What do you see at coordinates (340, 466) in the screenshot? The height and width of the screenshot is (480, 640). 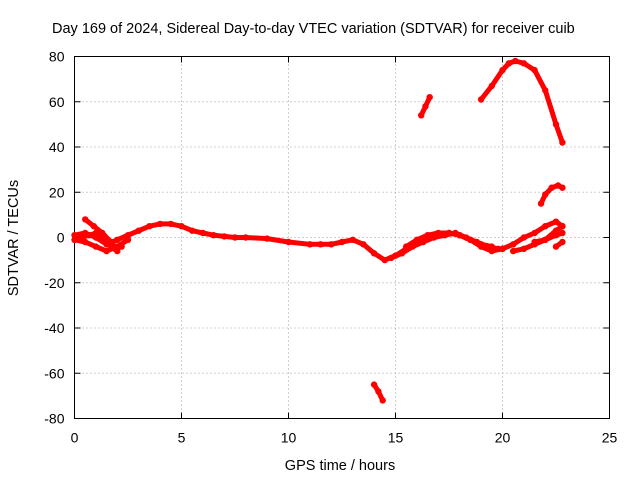 I see `x-axis-label: GPS time / hours` at bounding box center [340, 466].